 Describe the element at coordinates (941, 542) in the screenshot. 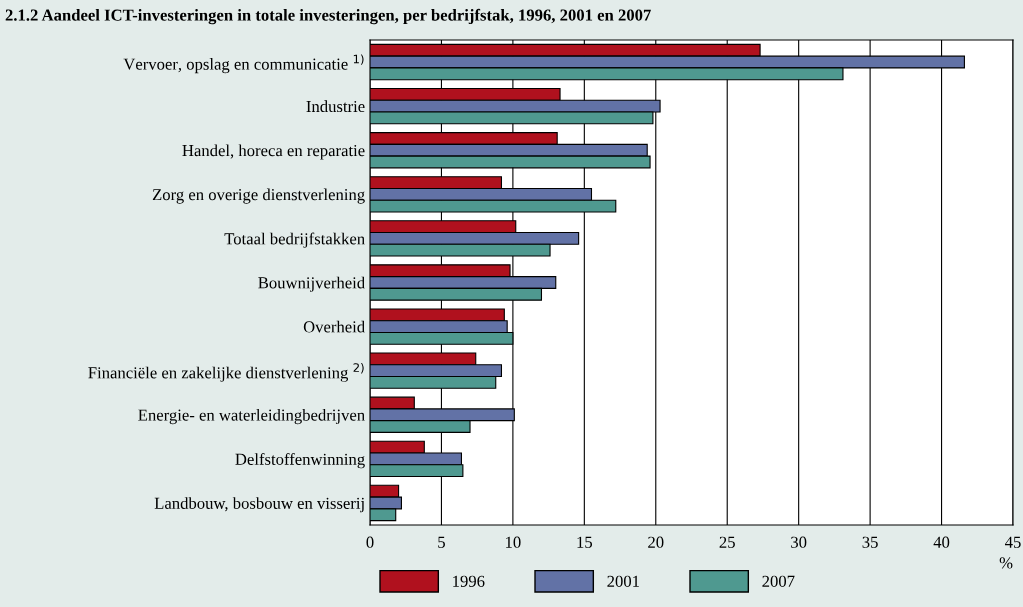

I see `x-tick-label: 40` at that location.